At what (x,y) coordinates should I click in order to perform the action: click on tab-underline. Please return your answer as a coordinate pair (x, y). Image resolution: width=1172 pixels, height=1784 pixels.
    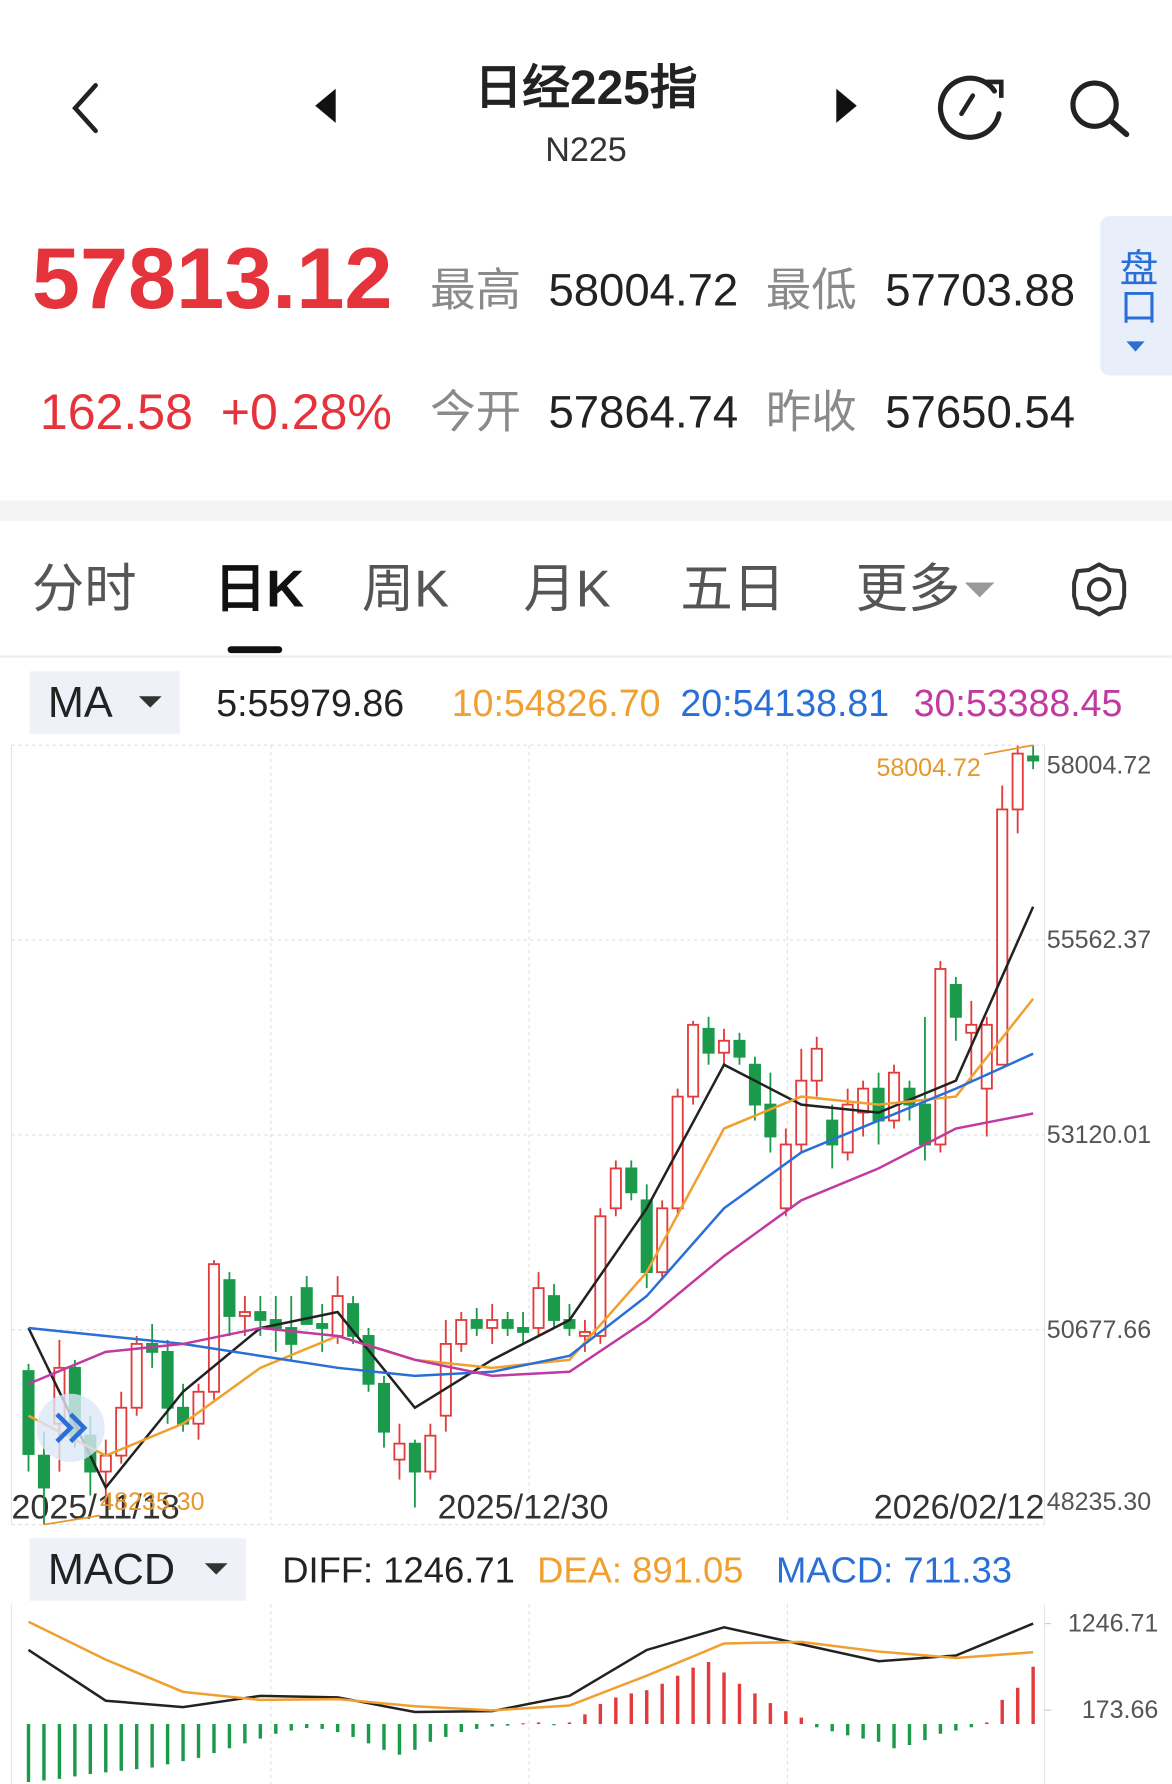
    Looking at the image, I should click on (255, 650).